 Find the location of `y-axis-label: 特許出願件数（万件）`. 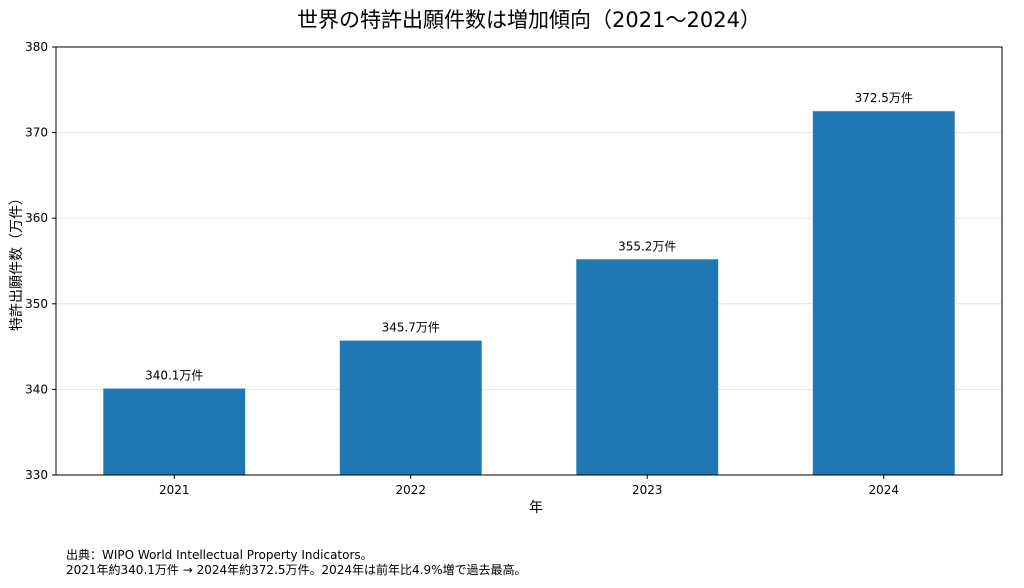

y-axis-label: 特許出願件数（万件） is located at coordinates (17, 261).